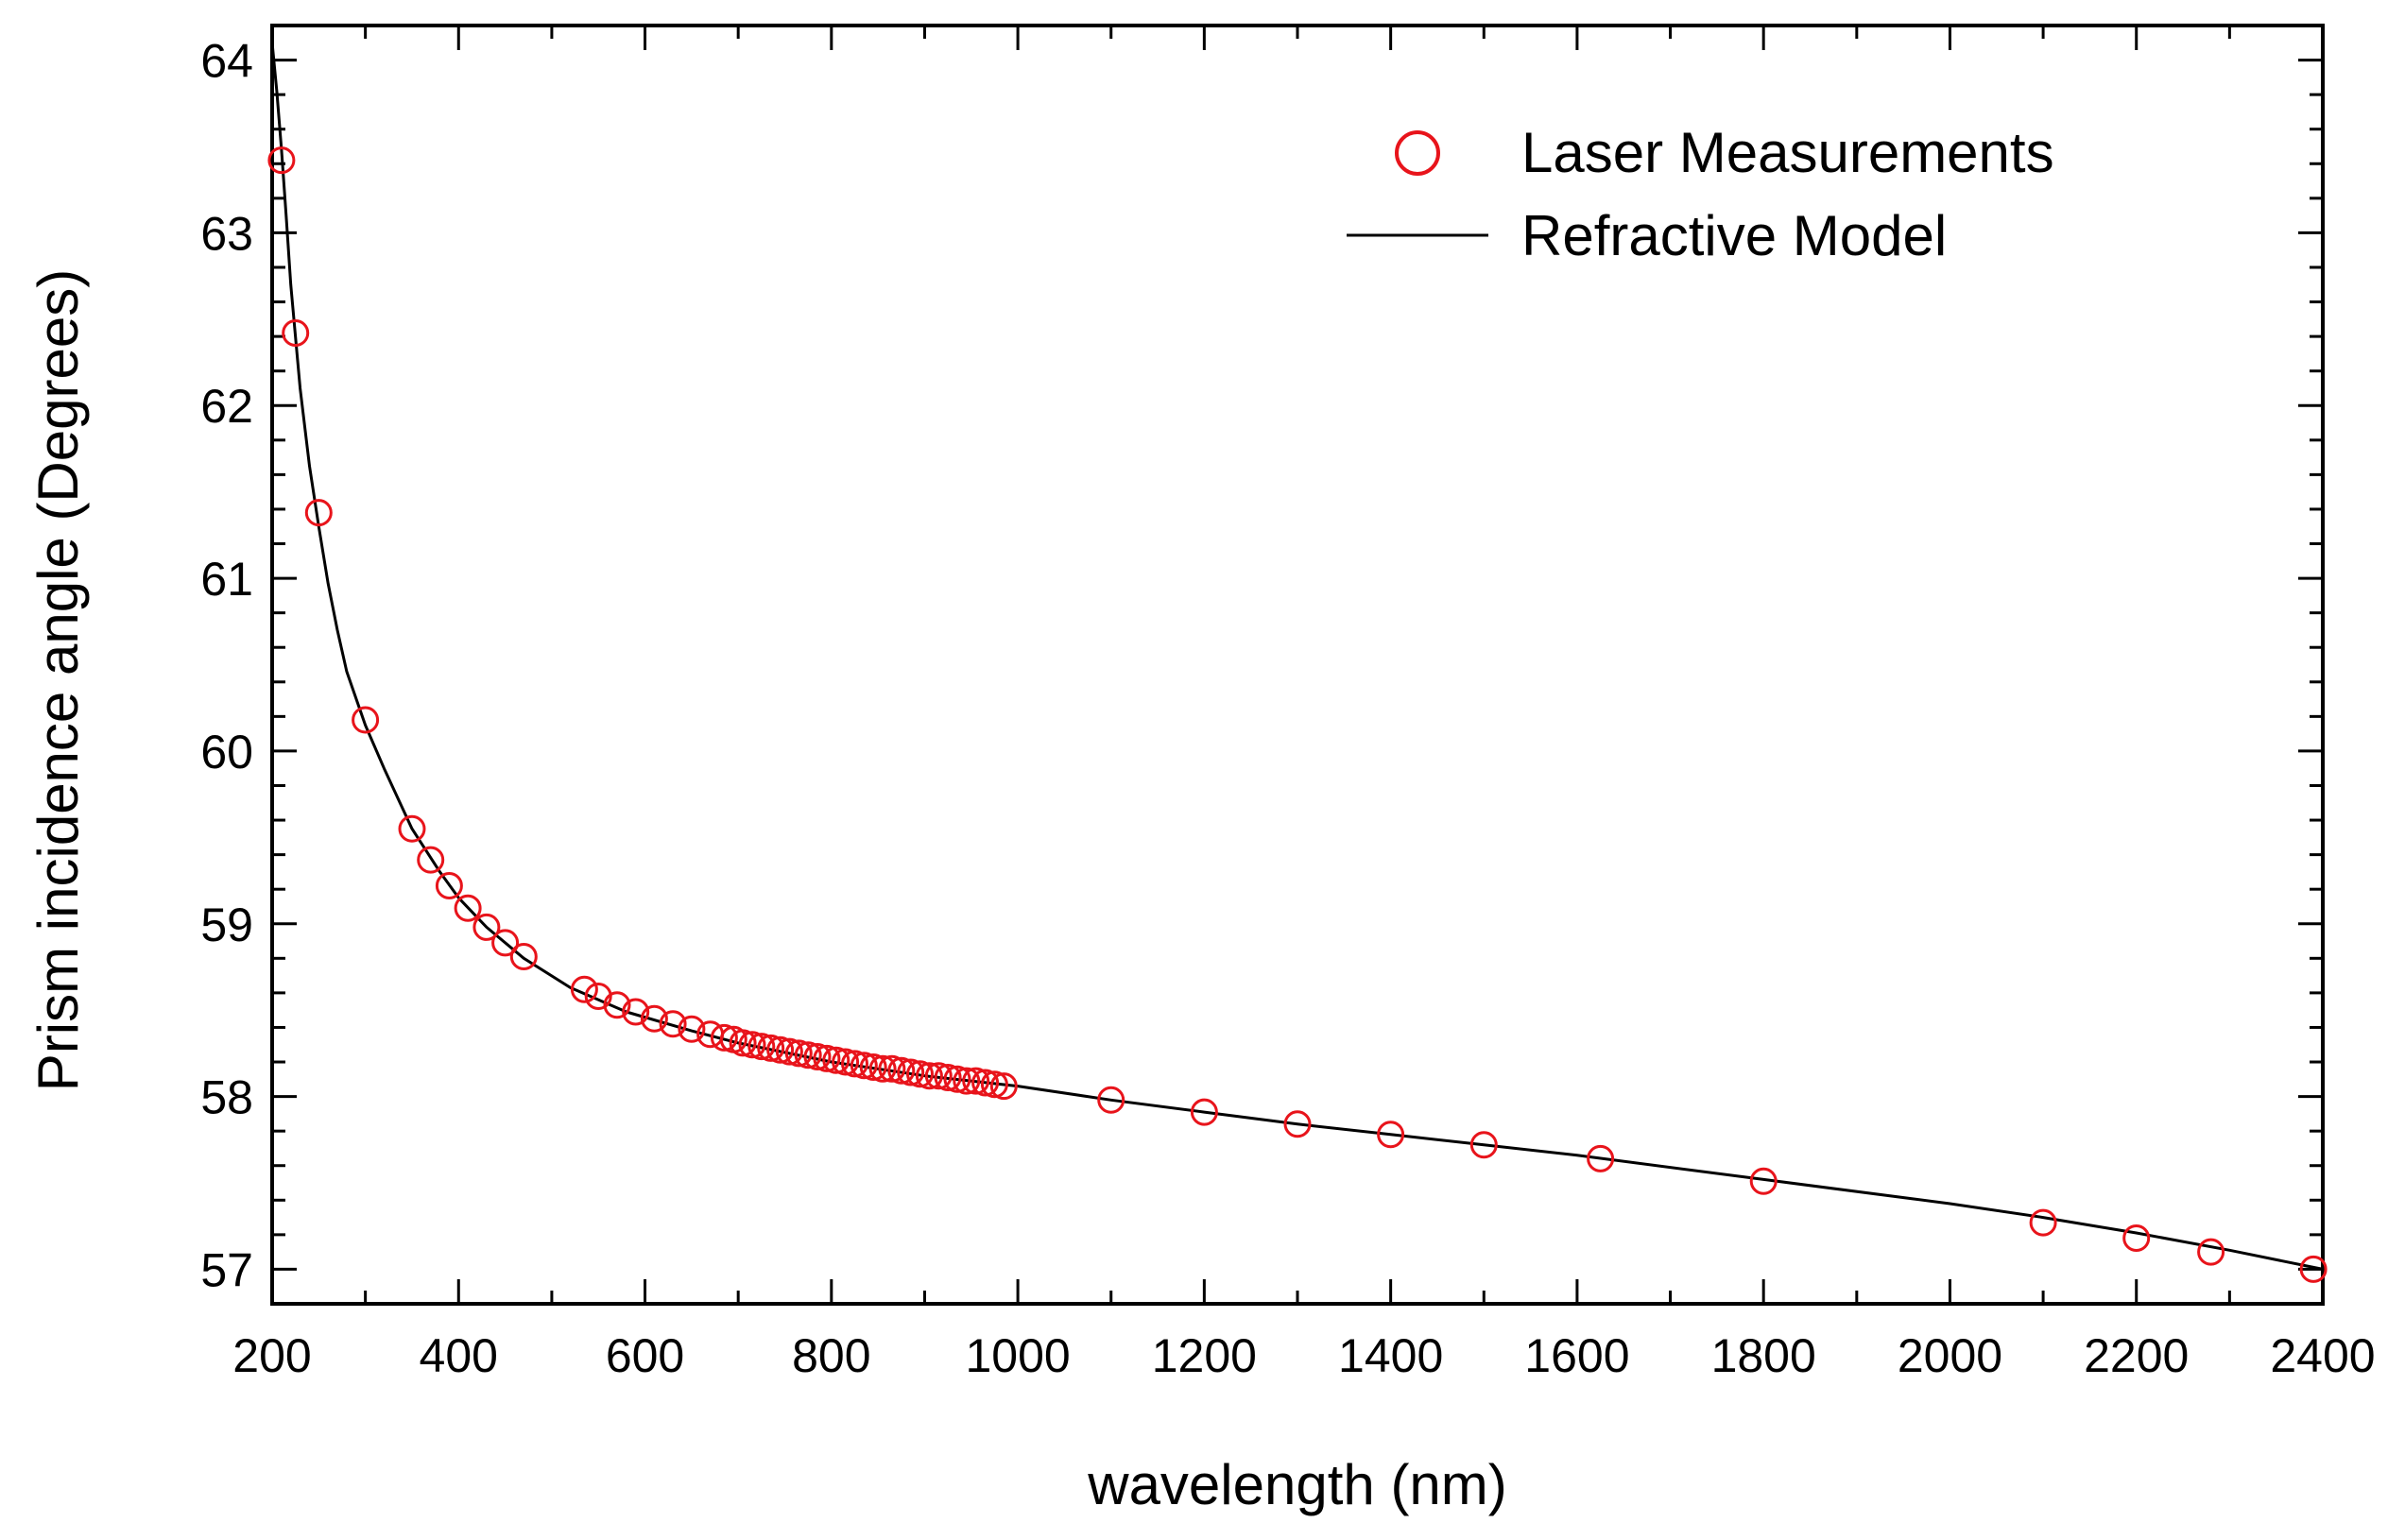 This screenshot has height=1540, width=2405. Describe the element at coordinates (1017, 1355) in the screenshot. I see `x-tick-label: 1000` at that location.